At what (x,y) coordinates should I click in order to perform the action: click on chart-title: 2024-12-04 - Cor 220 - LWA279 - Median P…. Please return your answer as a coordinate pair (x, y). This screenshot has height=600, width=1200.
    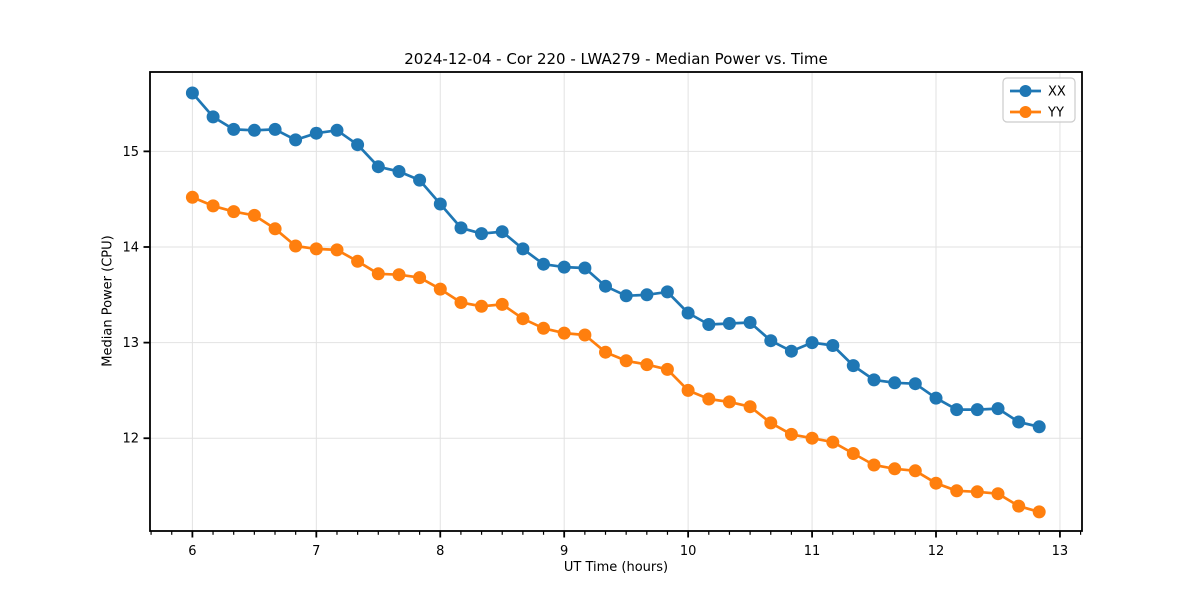
    Looking at the image, I should click on (616, 59).